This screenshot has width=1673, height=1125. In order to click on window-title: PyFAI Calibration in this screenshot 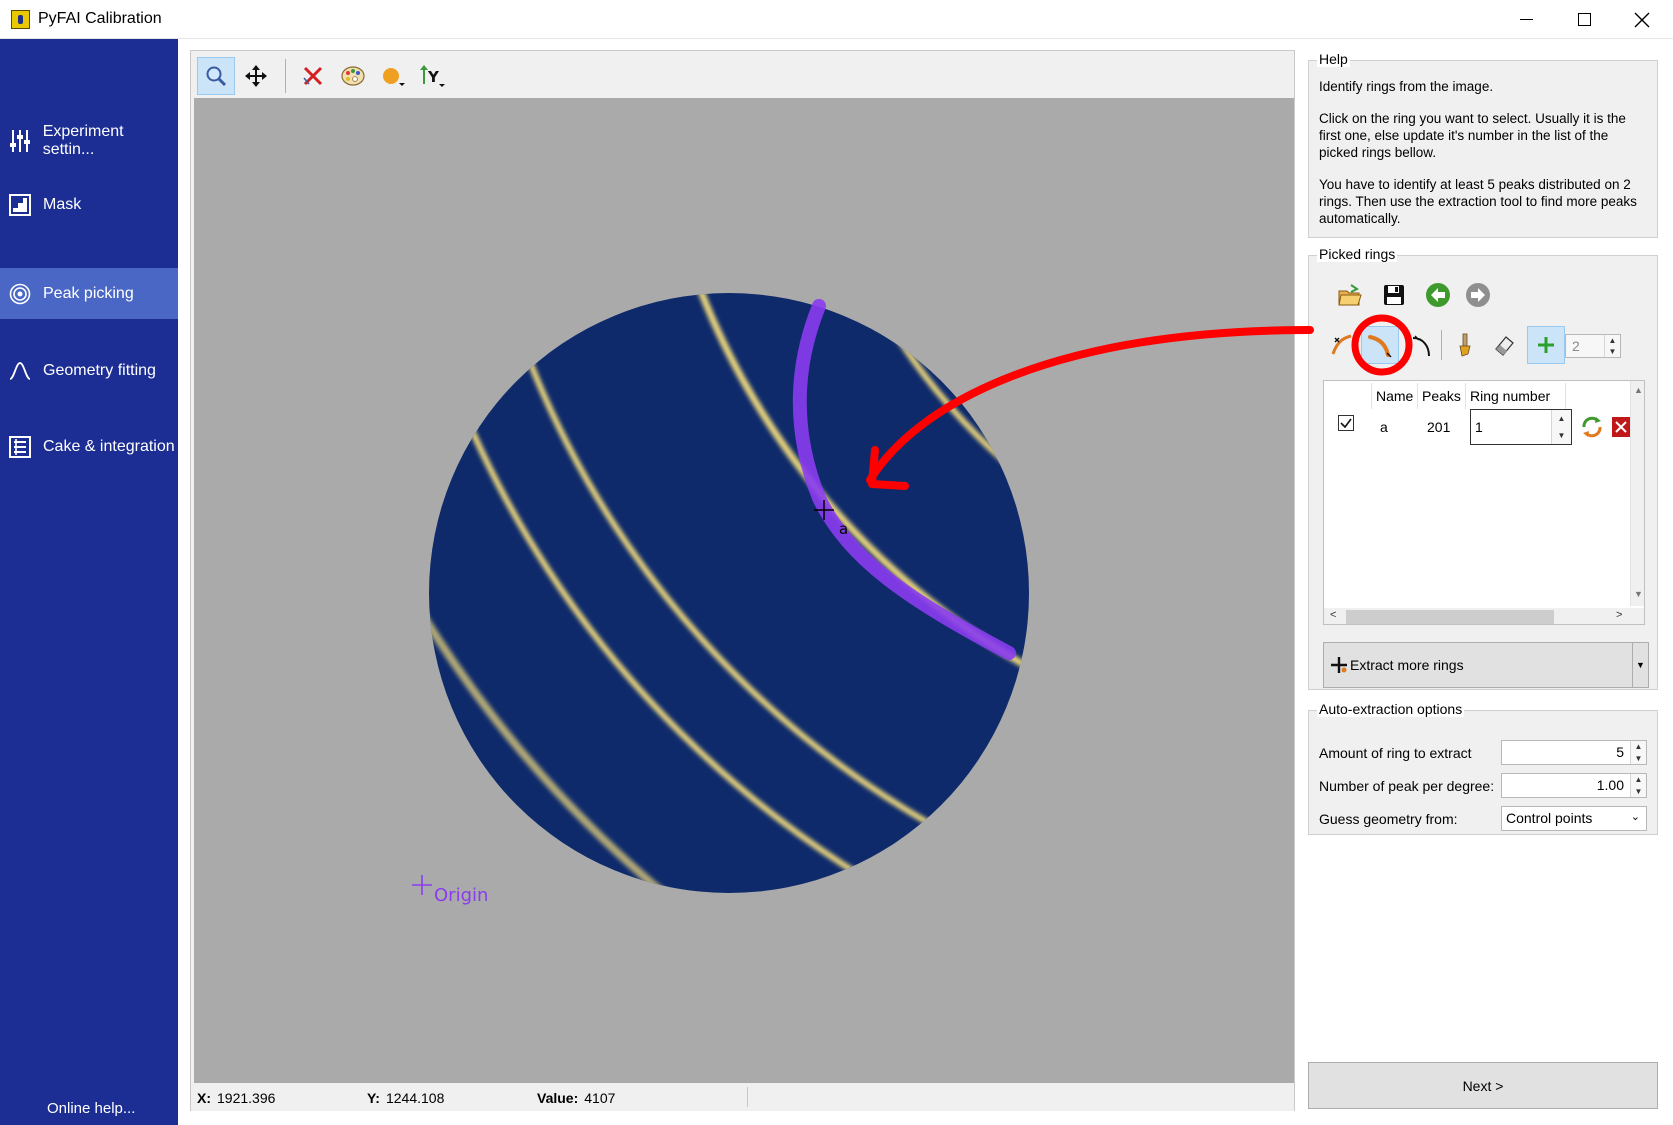, I will do `click(100, 18)`.